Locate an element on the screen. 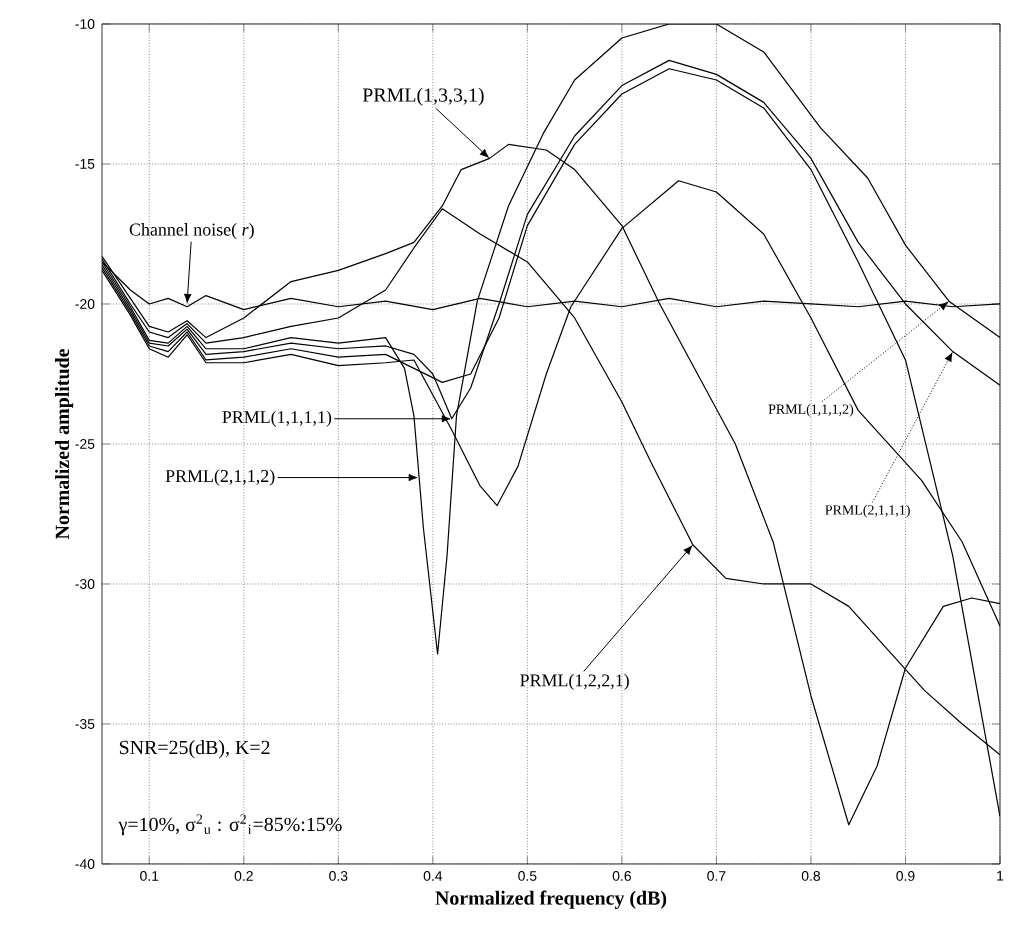 The height and width of the screenshot is (938, 1010). annotation: SNR=25(dB), K=2 is located at coordinates (194, 749).